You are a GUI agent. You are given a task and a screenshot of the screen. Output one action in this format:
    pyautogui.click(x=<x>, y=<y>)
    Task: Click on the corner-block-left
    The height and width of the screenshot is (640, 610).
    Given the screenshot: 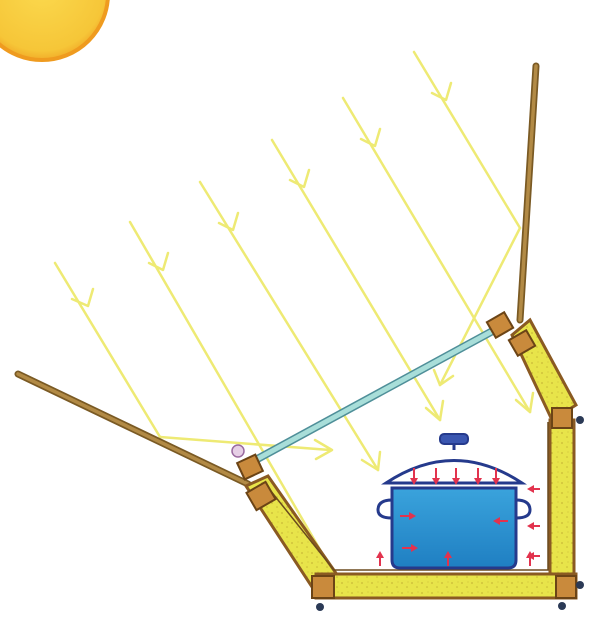 What is the action you would take?
    pyautogui.click(x=261, y=496)
    